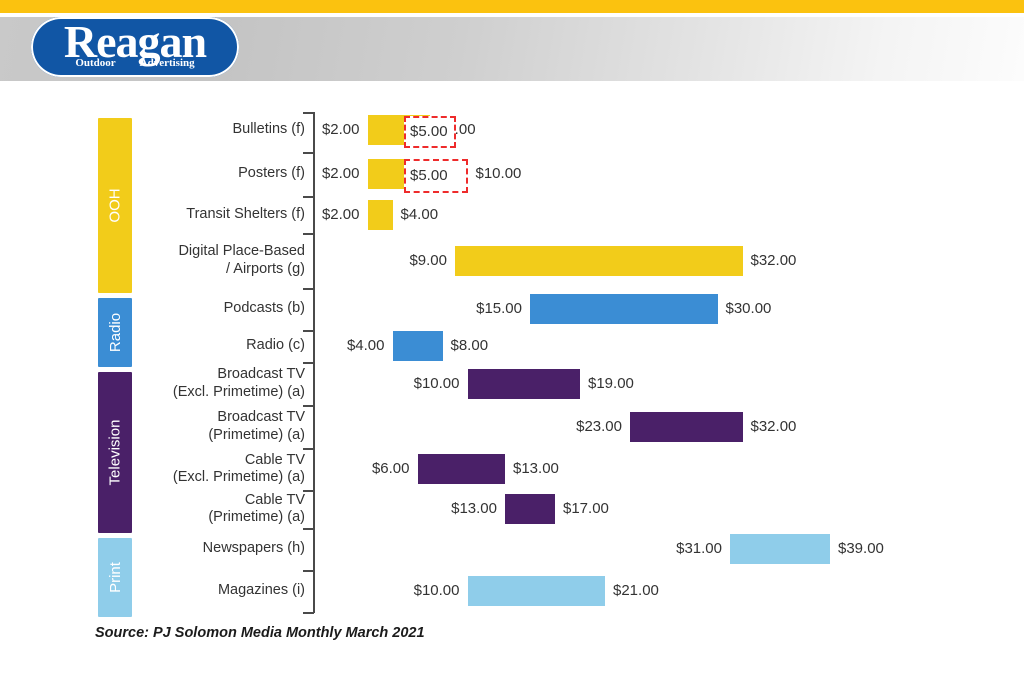 This screenshot has height=699, width=1024. What do you see at coordinates (115, 205) in the screenshot?
I see `group-band-ooh: OOH` at bounding box center [115, 205].